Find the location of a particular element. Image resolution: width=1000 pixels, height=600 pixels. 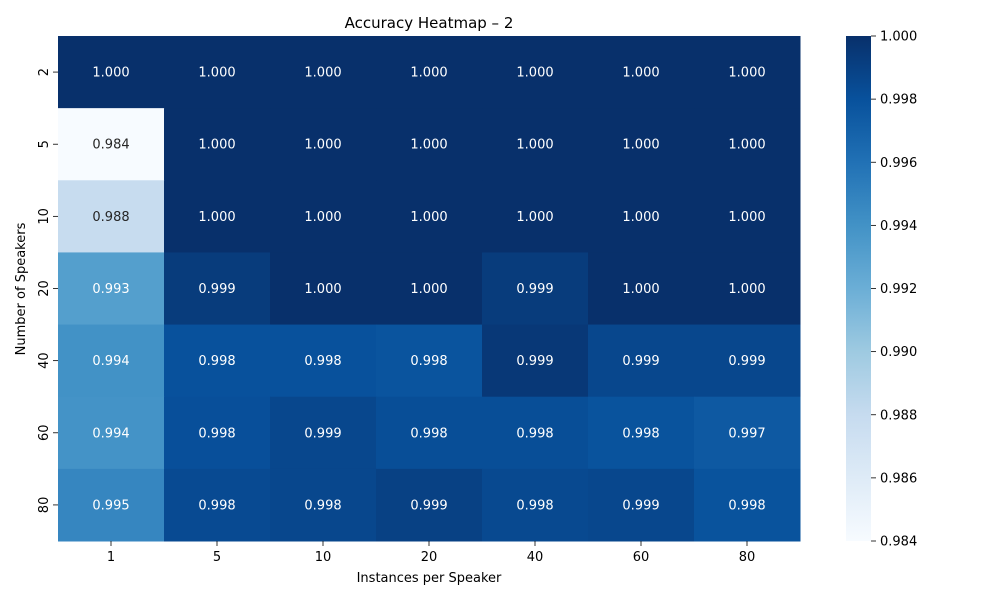

y-tick-label: 20 is located at coordinates (44, 288).